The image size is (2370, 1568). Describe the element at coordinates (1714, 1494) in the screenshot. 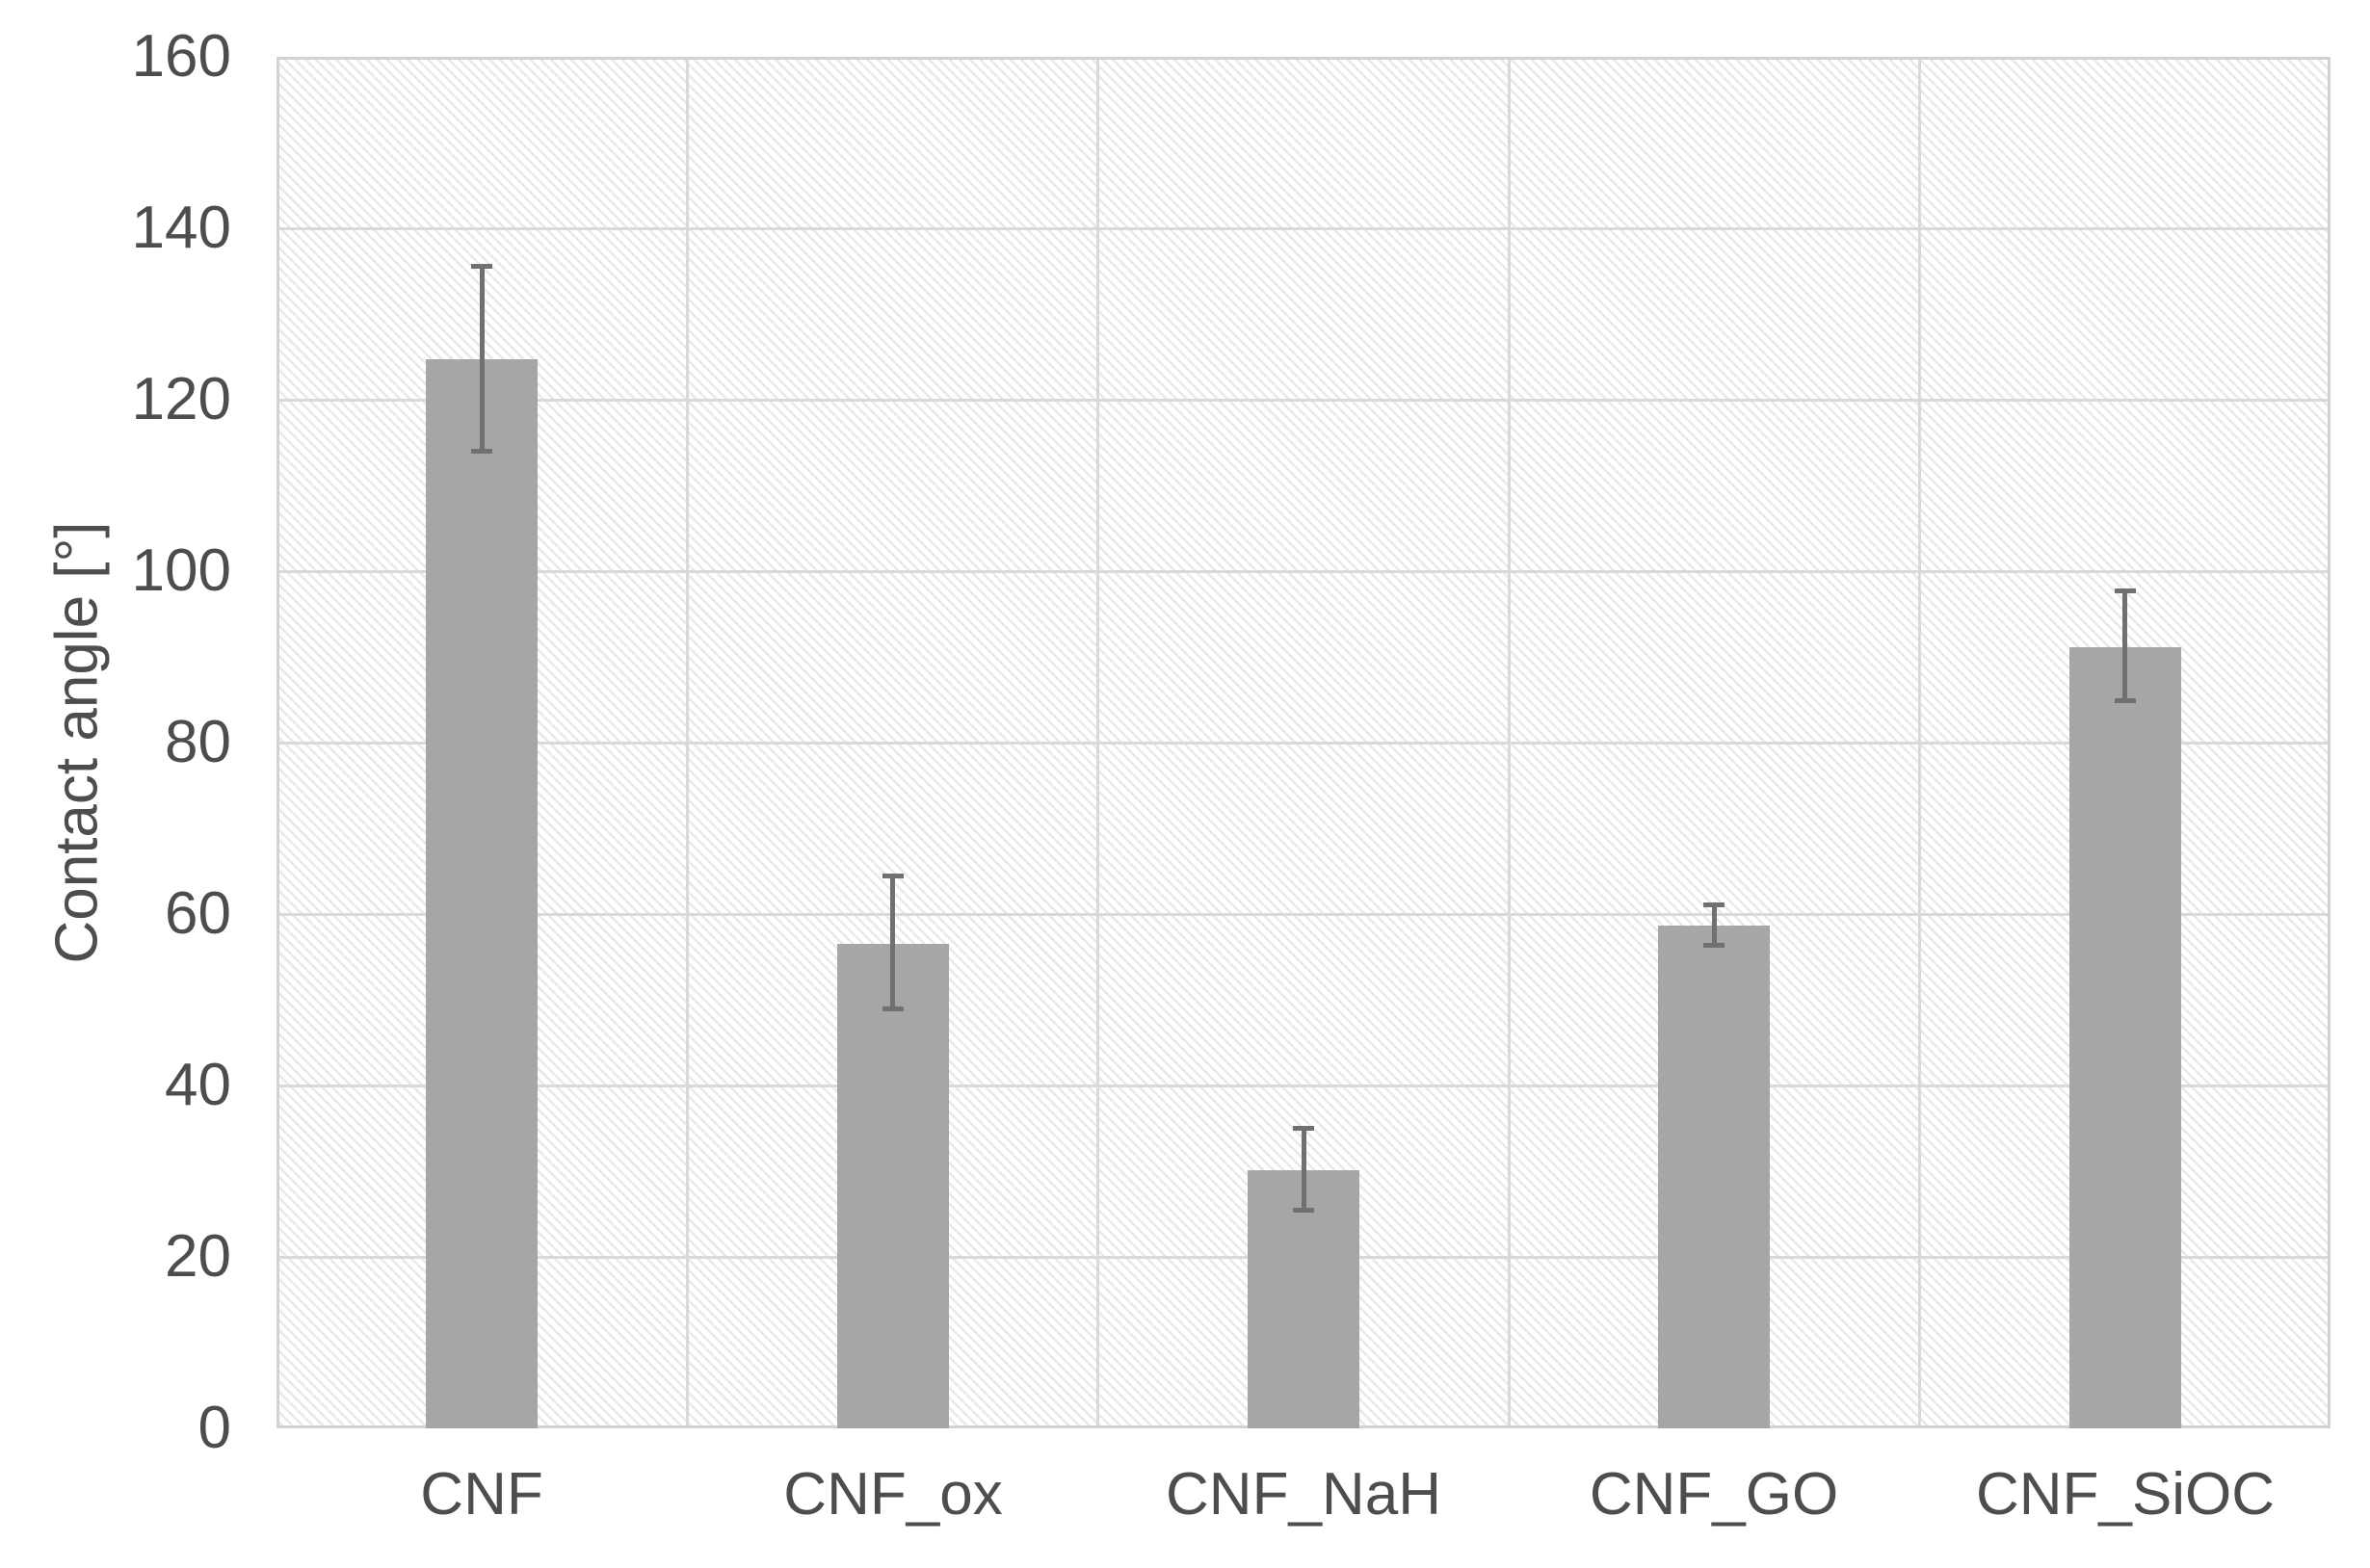

I see `x-tick-label: CNF_GO` at that location.